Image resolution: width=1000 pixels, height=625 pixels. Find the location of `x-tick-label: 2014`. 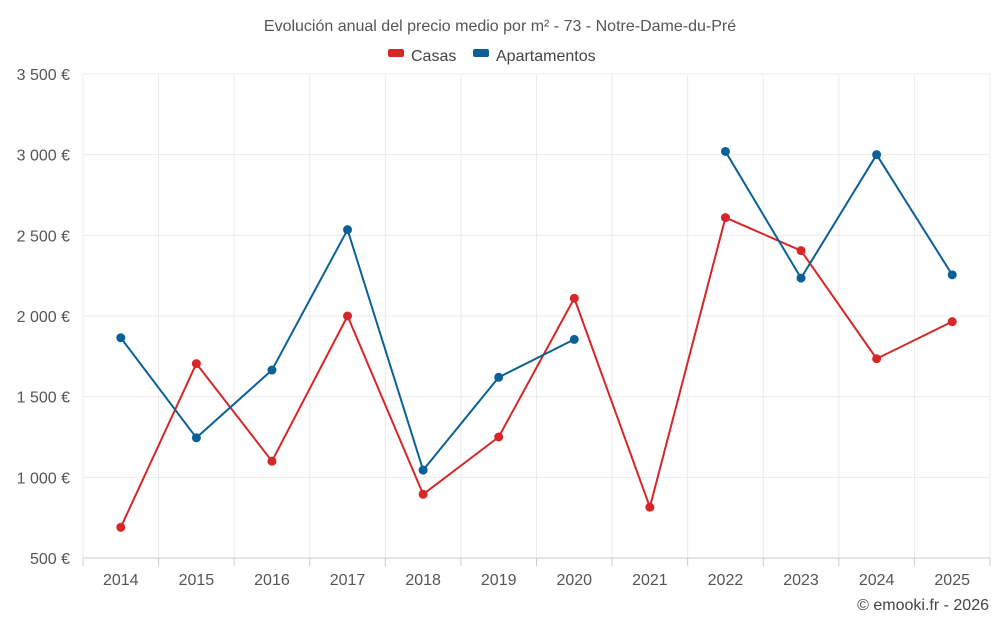

x-tick-label: 2014 is located at coordinates (121, 580).